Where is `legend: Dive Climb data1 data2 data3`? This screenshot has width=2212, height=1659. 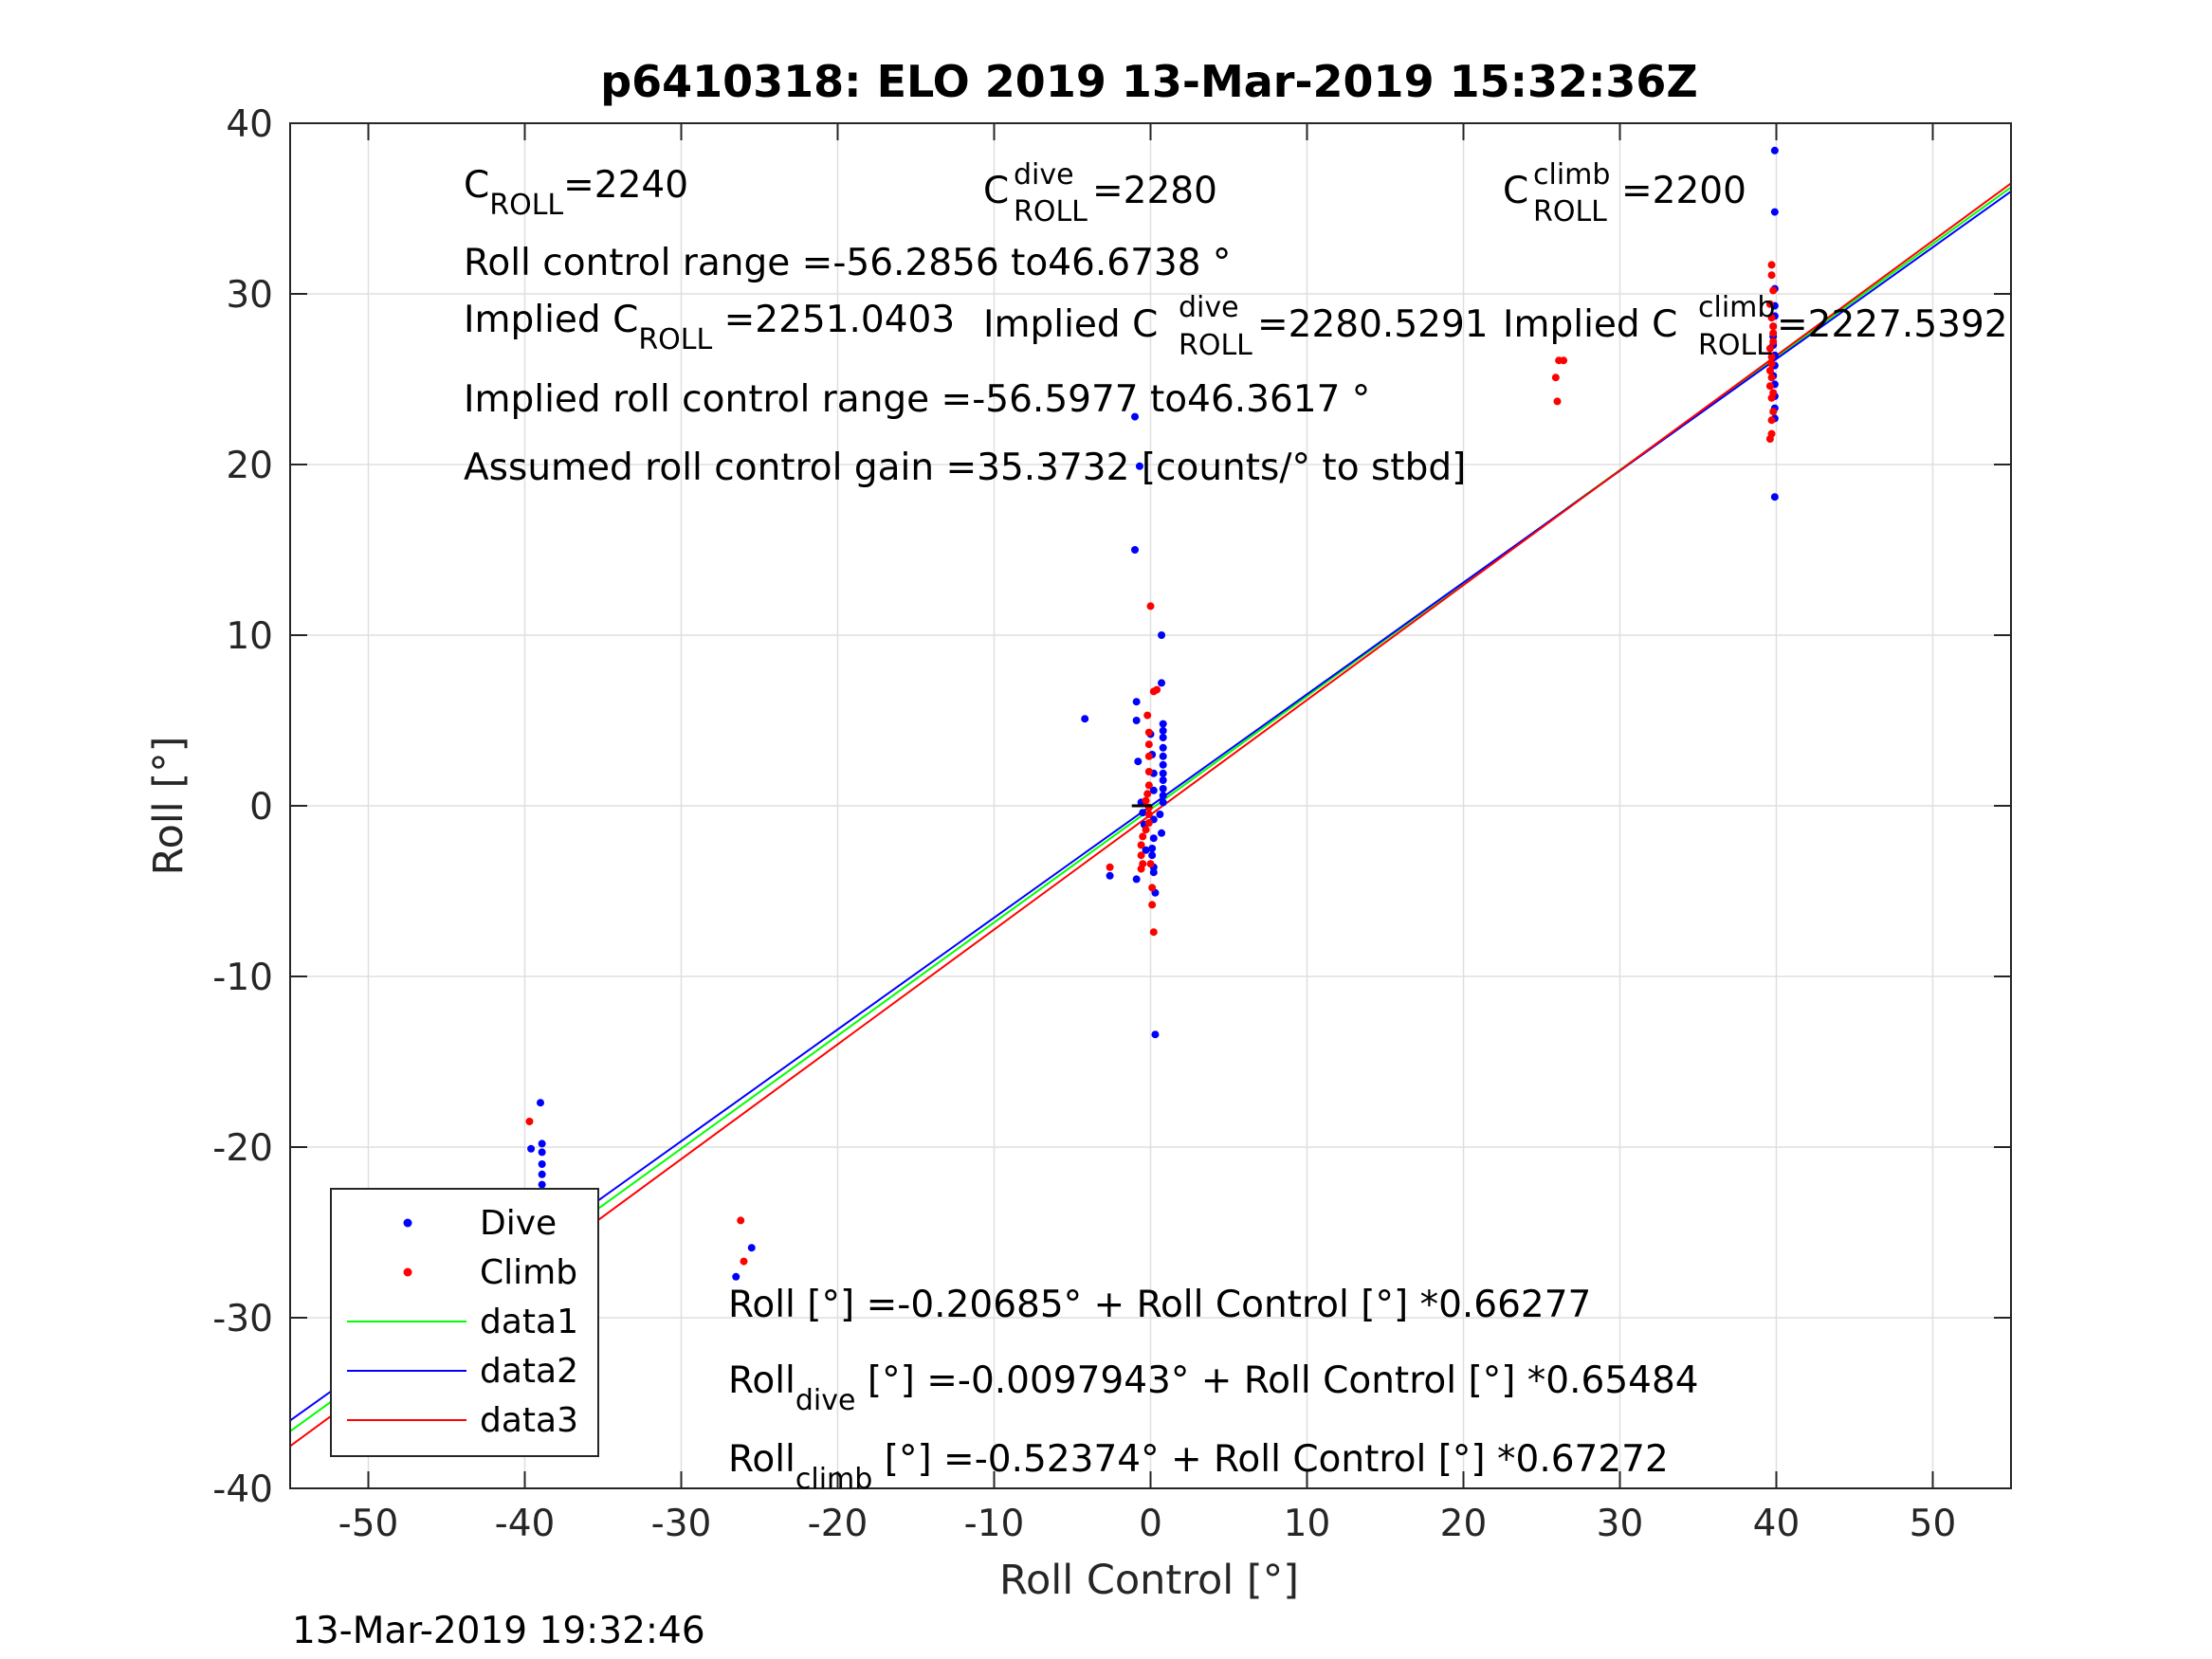
legend: Dive Climb data1 data2 data3 is located at coordinates (464, 1322).